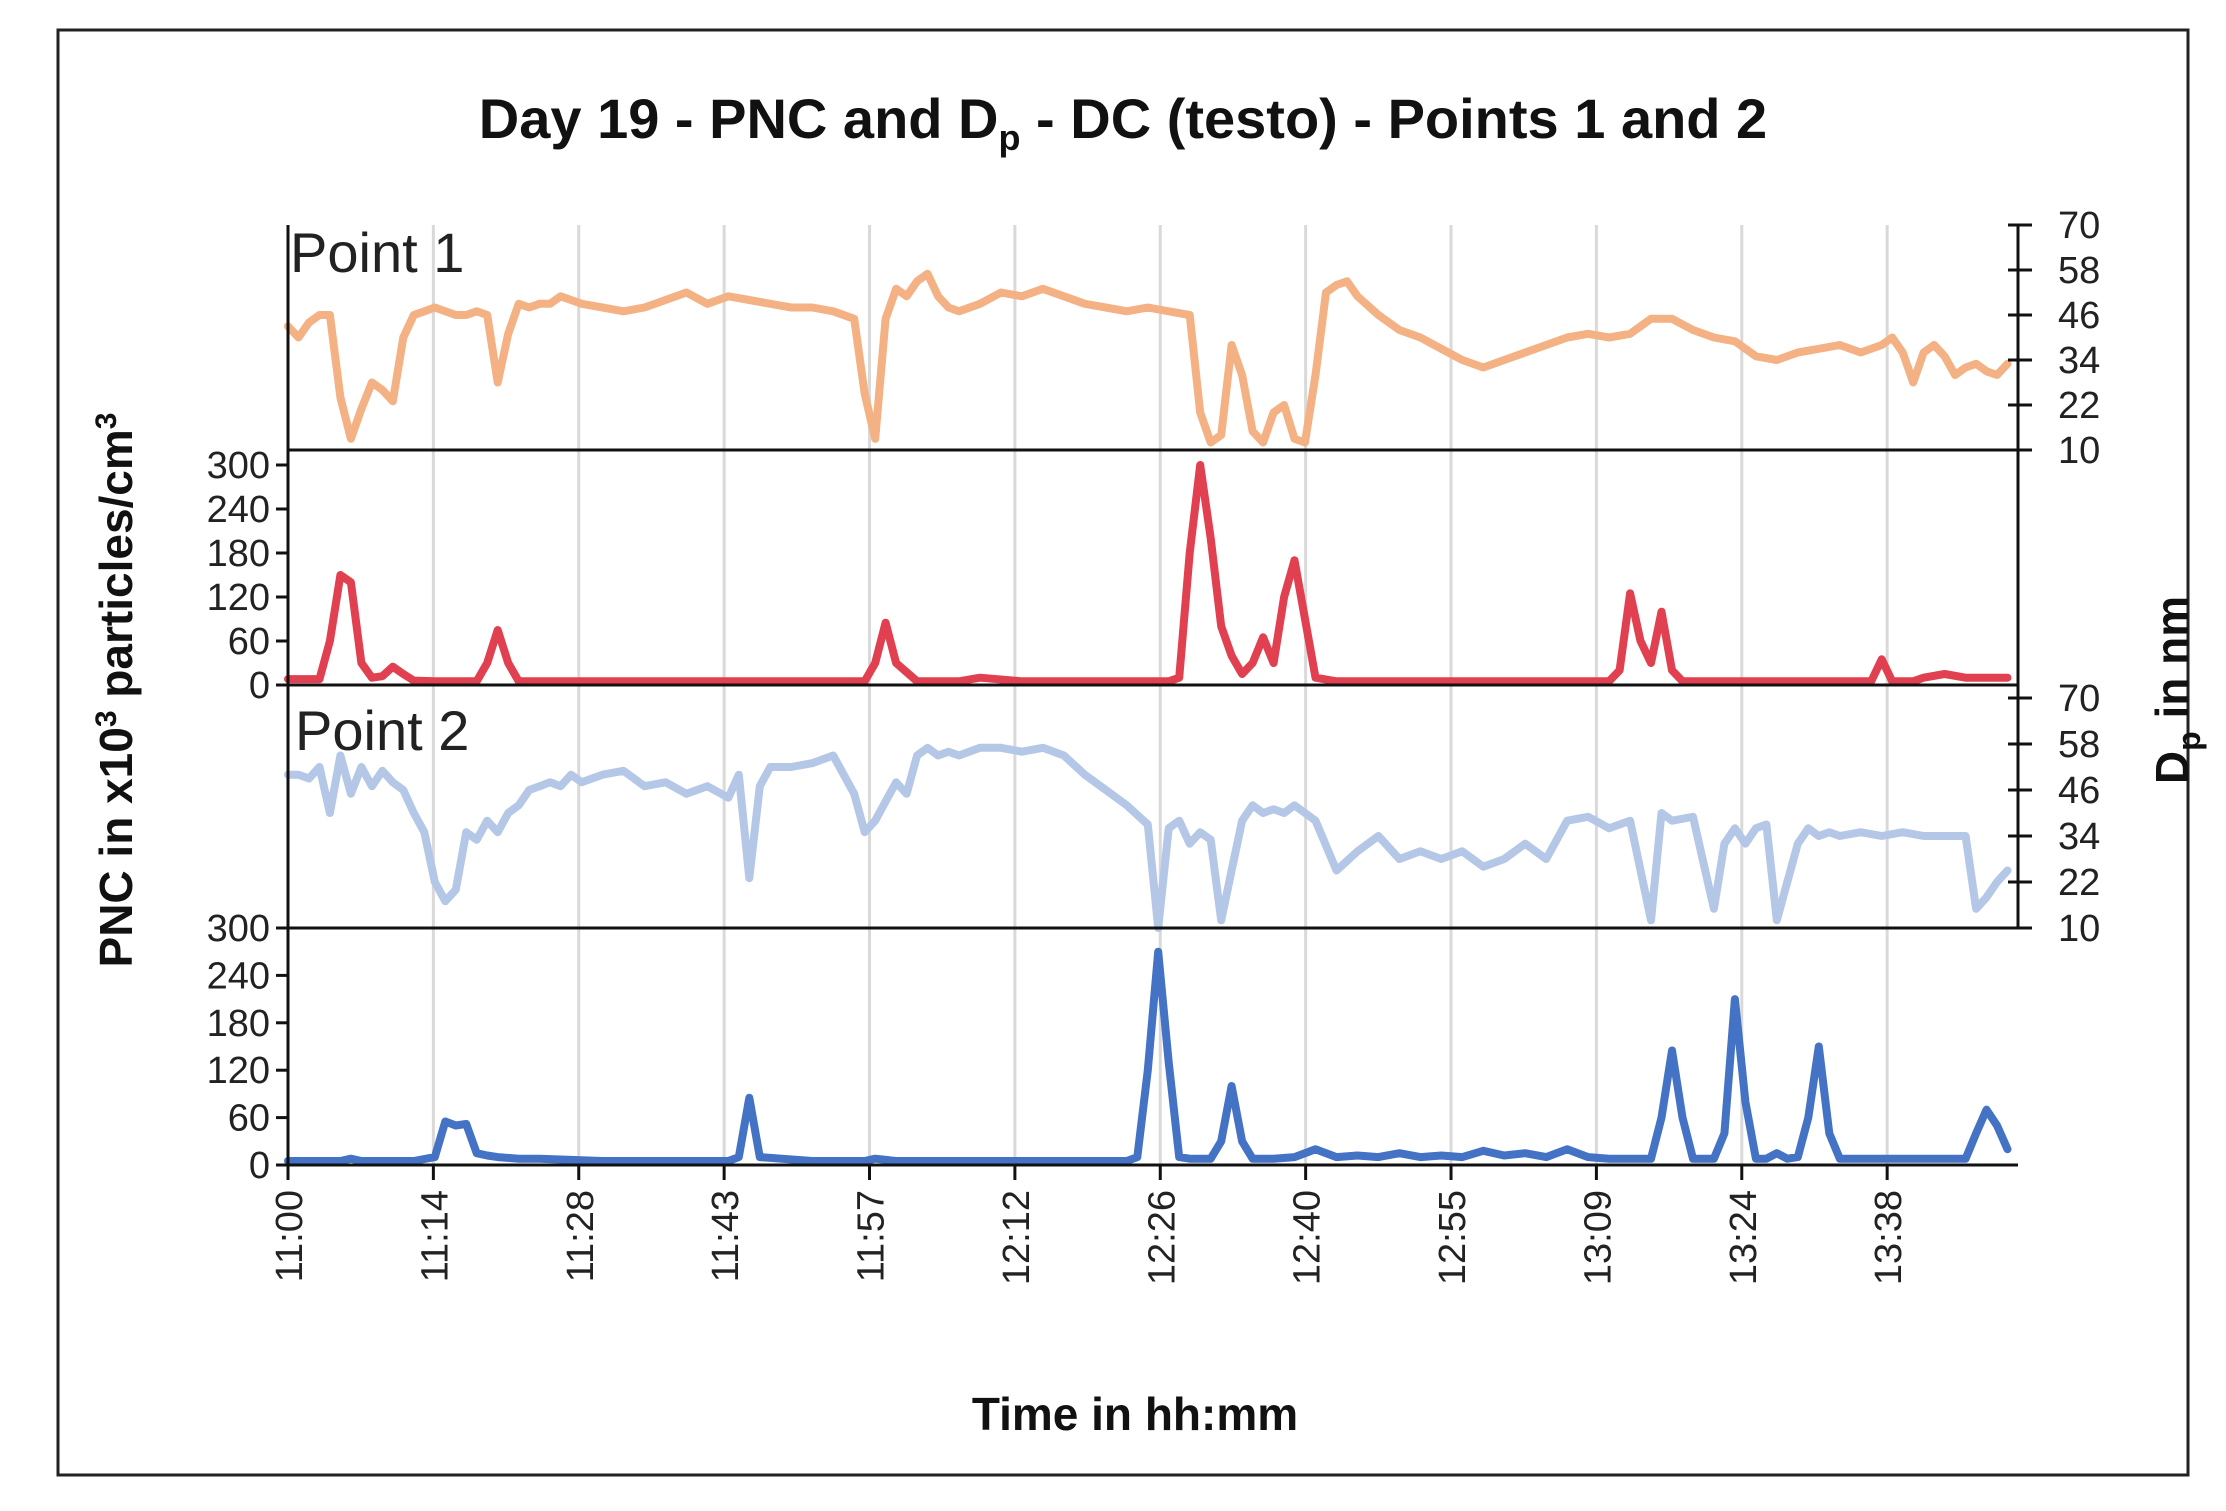 This screenshot has height=1511, width=2226. What do you see at coordinates (2079, 451) in the screenshot?
I see `dp1-y-tick-label: 10` at bounding box center [2079, 451].